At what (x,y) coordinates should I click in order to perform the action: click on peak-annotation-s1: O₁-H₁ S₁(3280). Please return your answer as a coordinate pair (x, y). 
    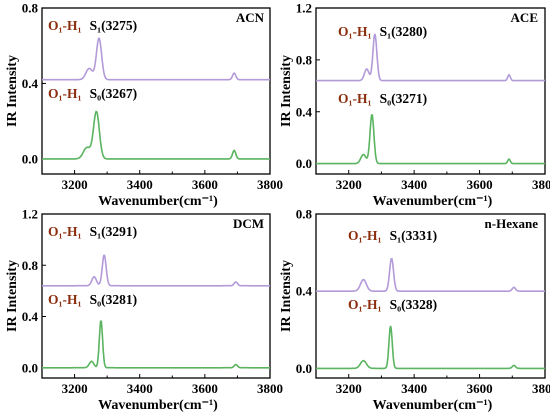
    Looking at the image, I should click on (382, 31).